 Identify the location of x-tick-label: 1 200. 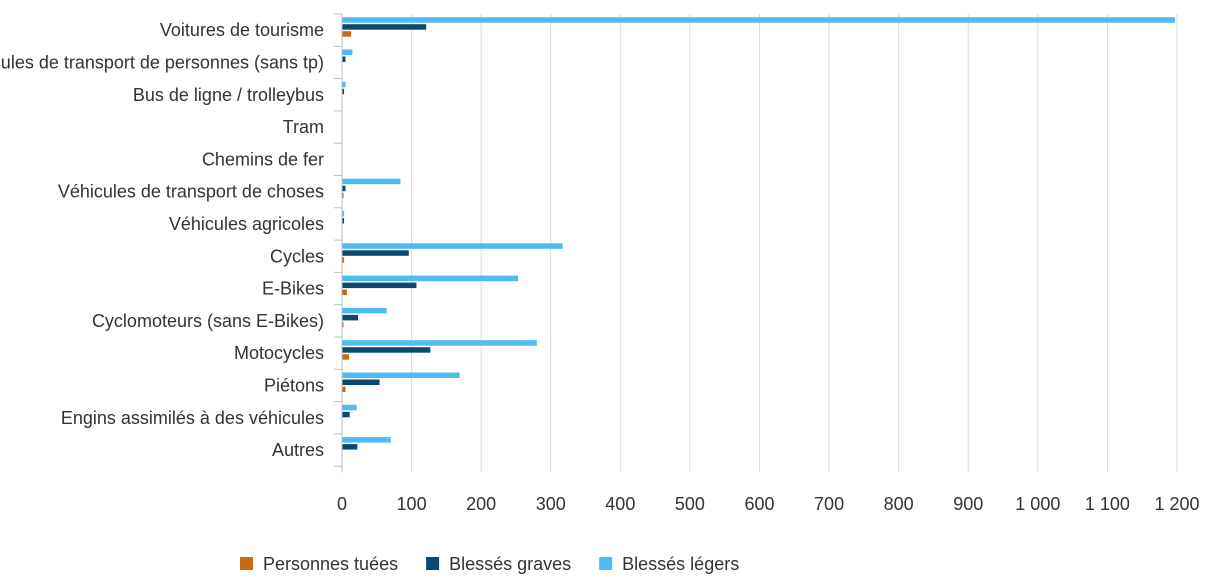
(1176, 504).